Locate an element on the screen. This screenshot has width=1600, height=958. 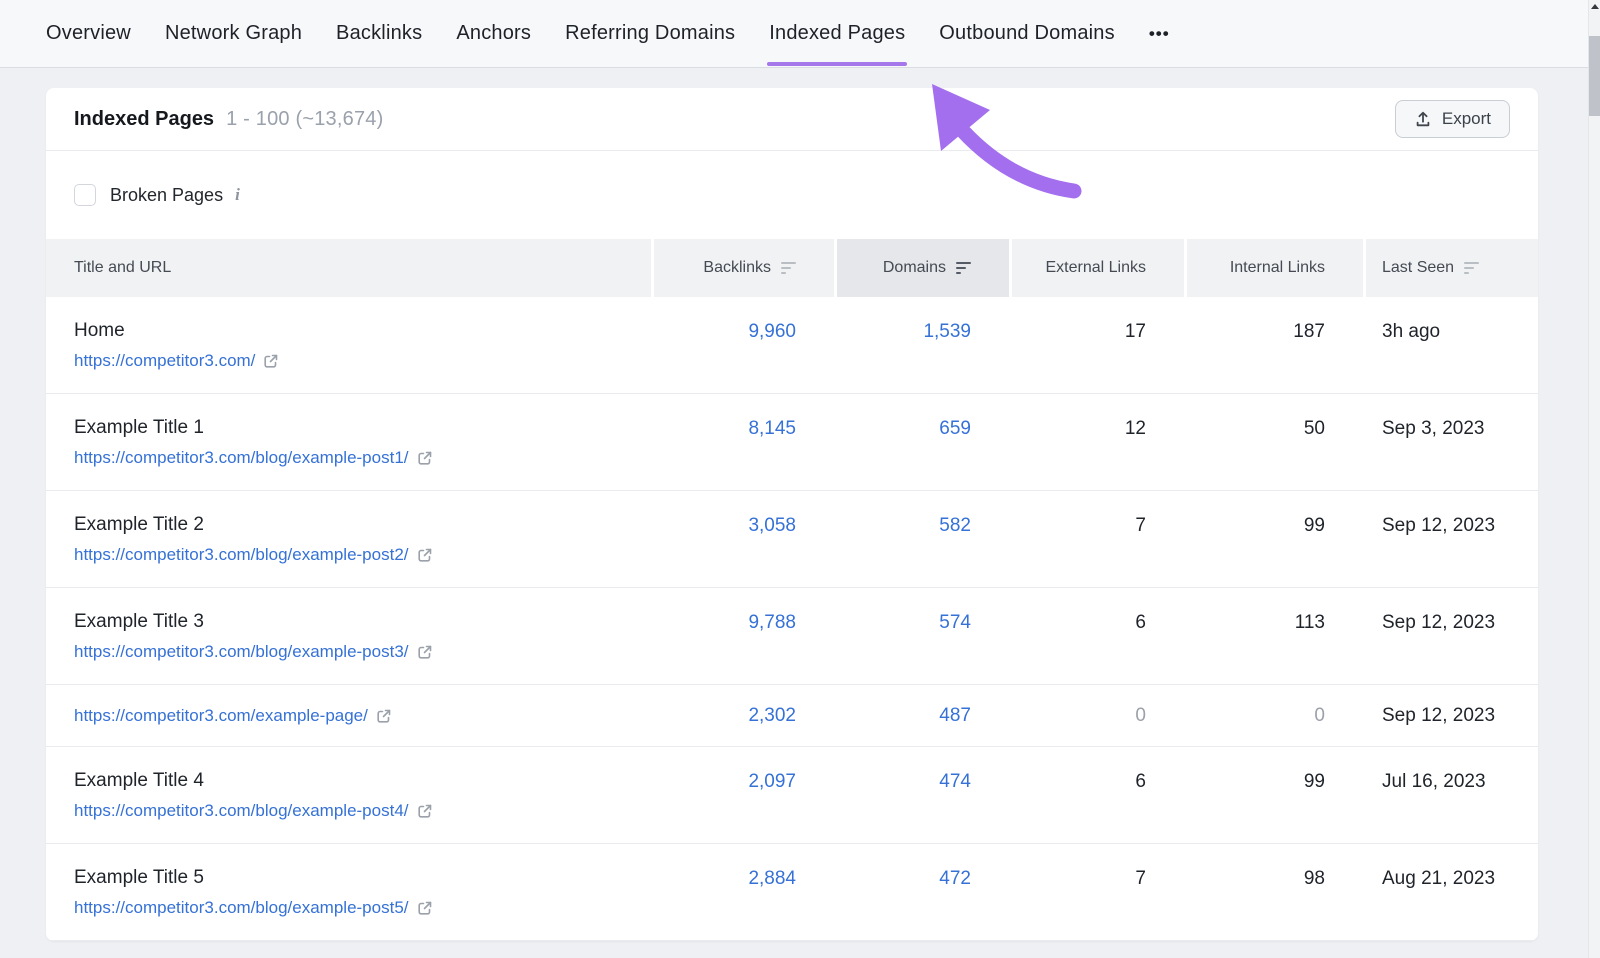
row-domains-count-link: 487 is located at coordinates (955, 715).